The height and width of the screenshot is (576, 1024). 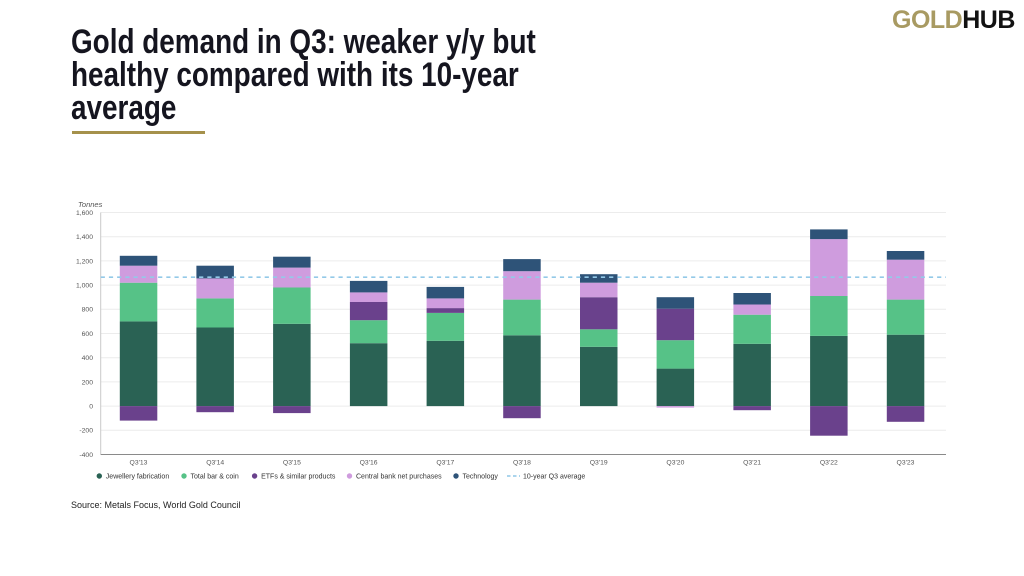 I want to click on svg-text: -400, so click(x=86, y=455).